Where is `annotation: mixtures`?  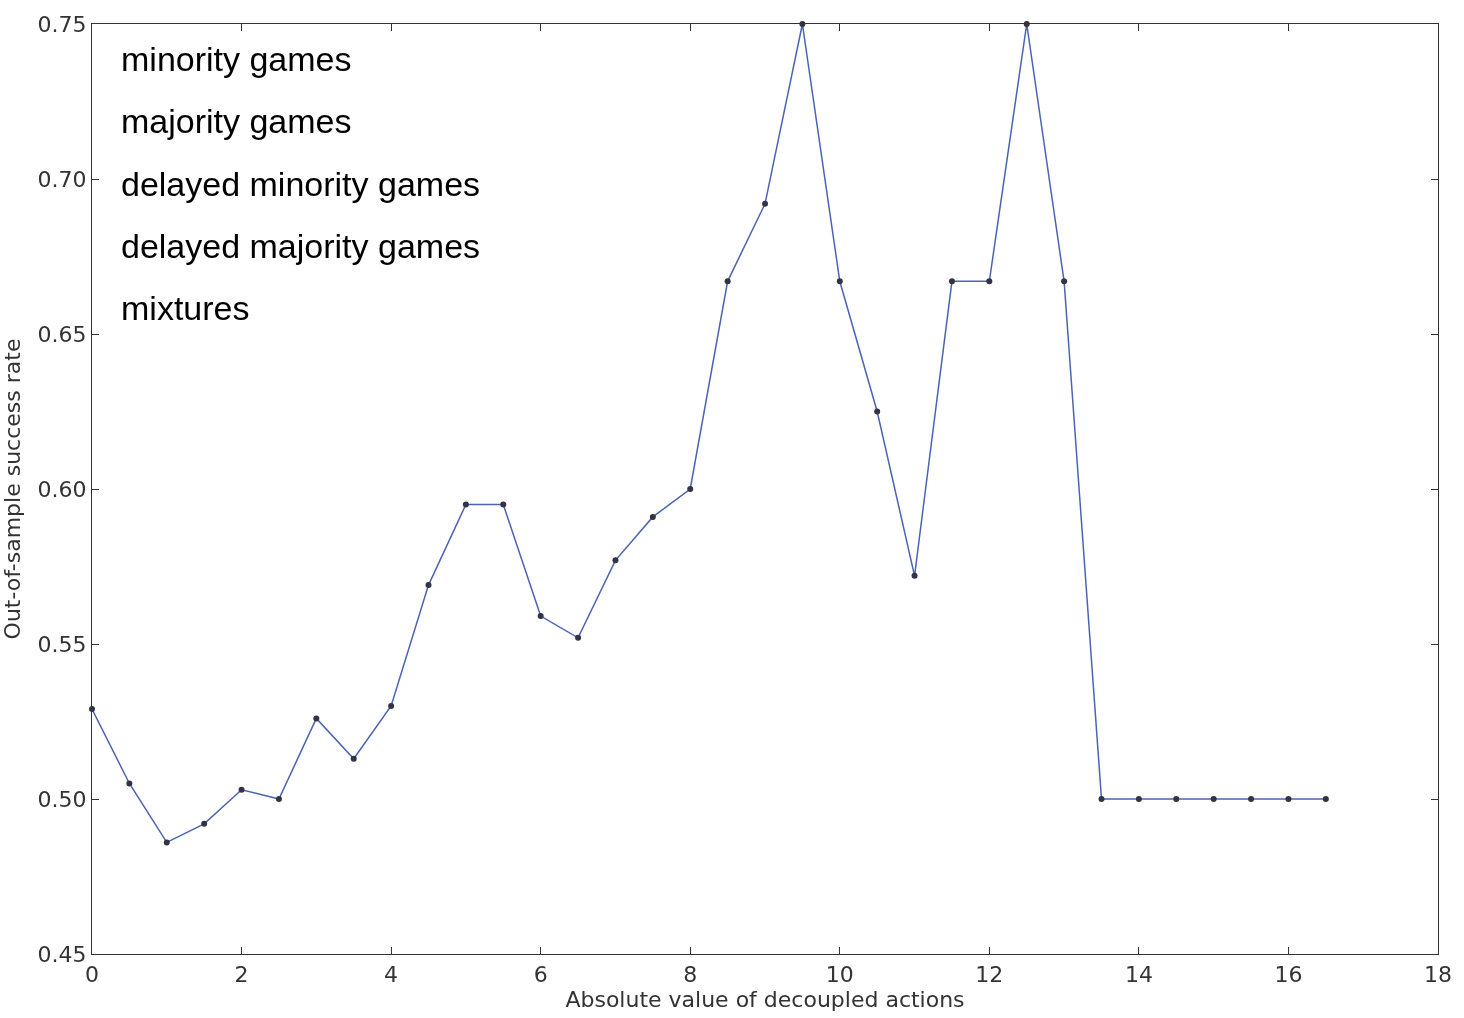 annotation: mixtures is located at coordinates (185, 308).